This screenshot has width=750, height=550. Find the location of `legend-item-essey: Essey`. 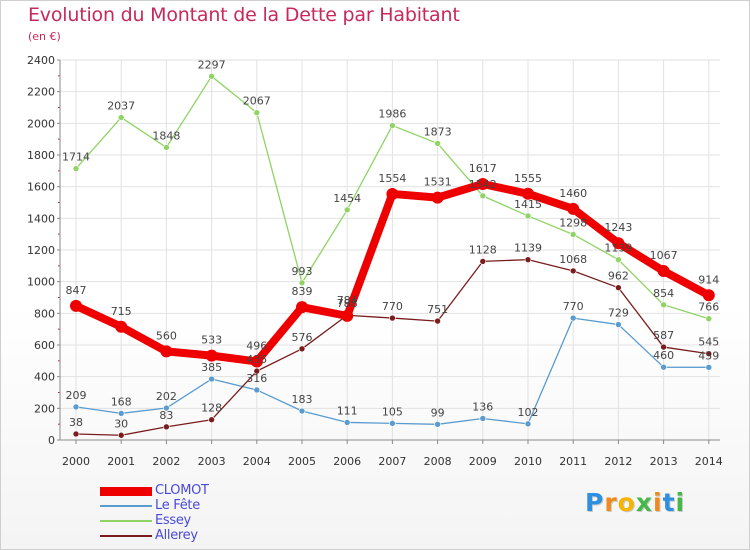

legend-item-essey: Essey is located at coordinates (190, 521).